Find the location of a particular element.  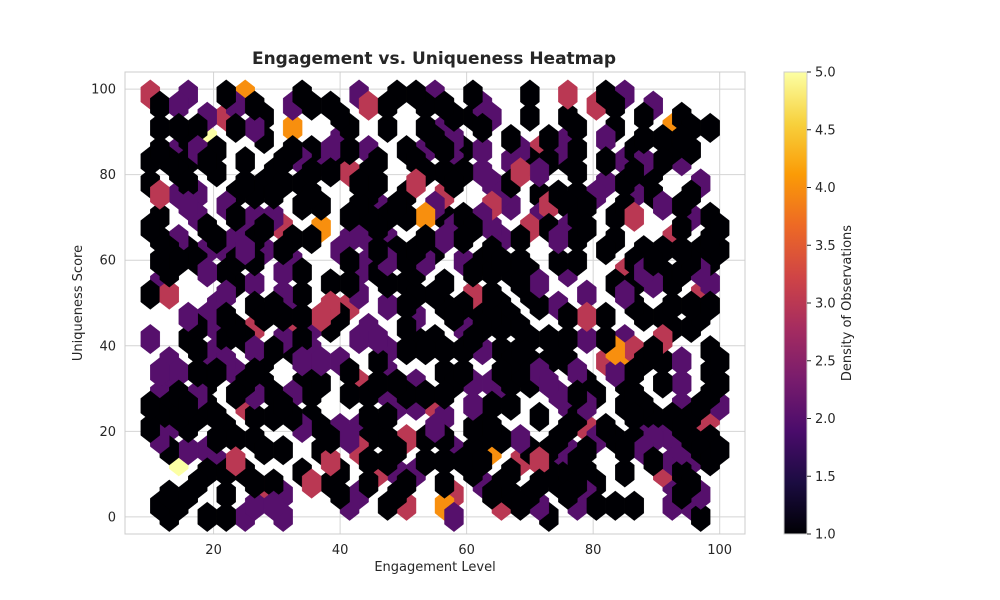

x-axis-label: Engagement Level is located at coordinates (434, 567).